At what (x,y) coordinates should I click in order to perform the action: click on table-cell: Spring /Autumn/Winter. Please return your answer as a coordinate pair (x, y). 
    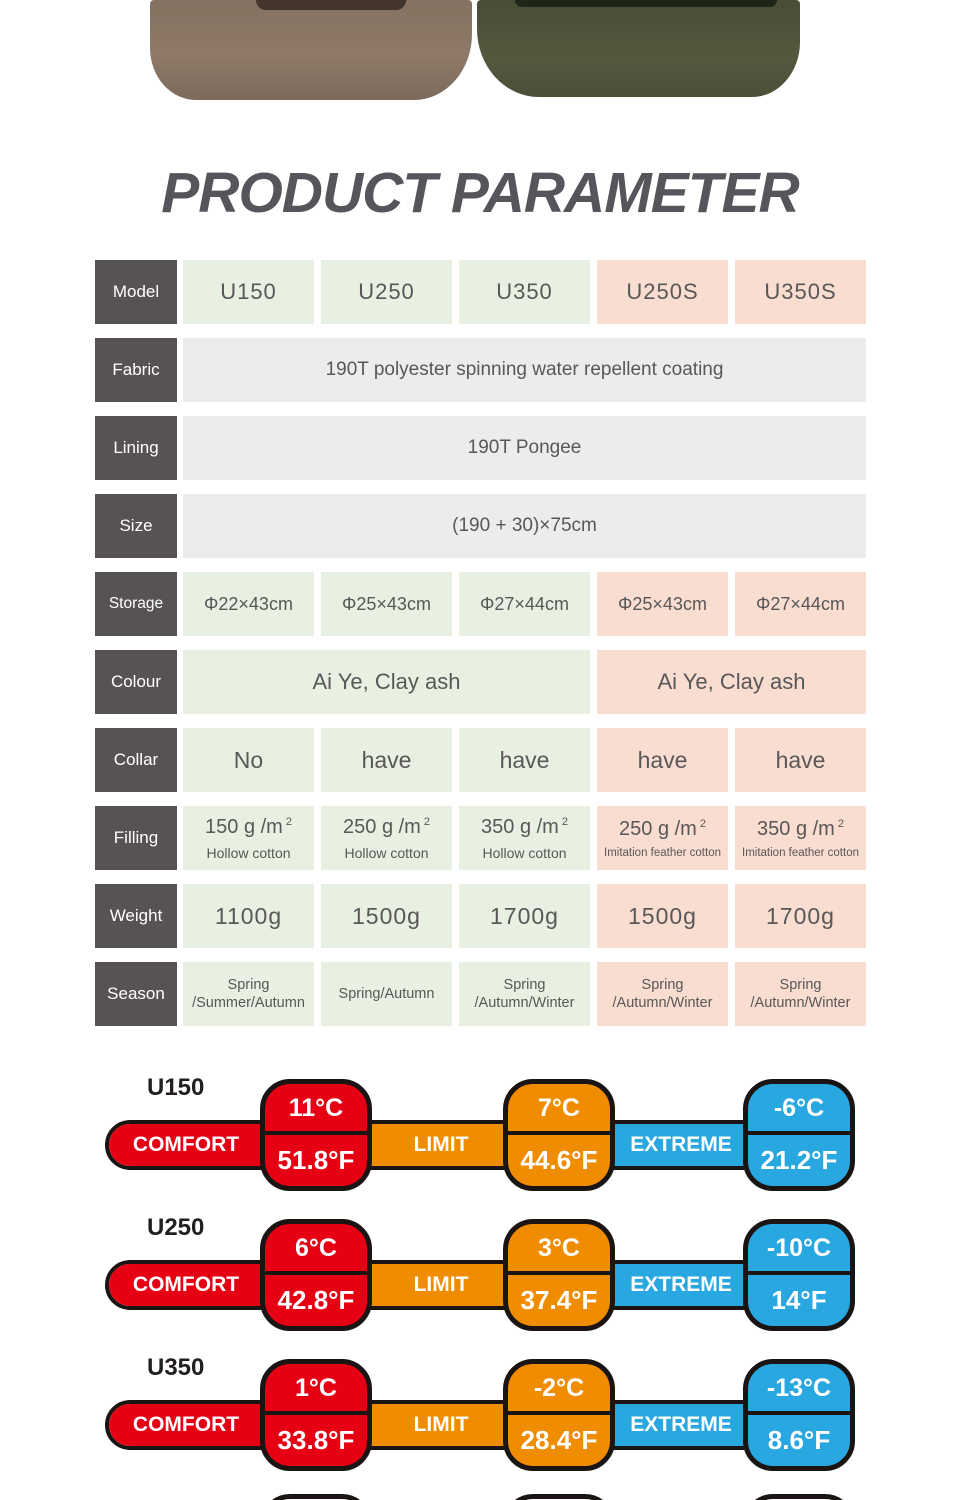
    Looking at the image, I should click on (524, 994).